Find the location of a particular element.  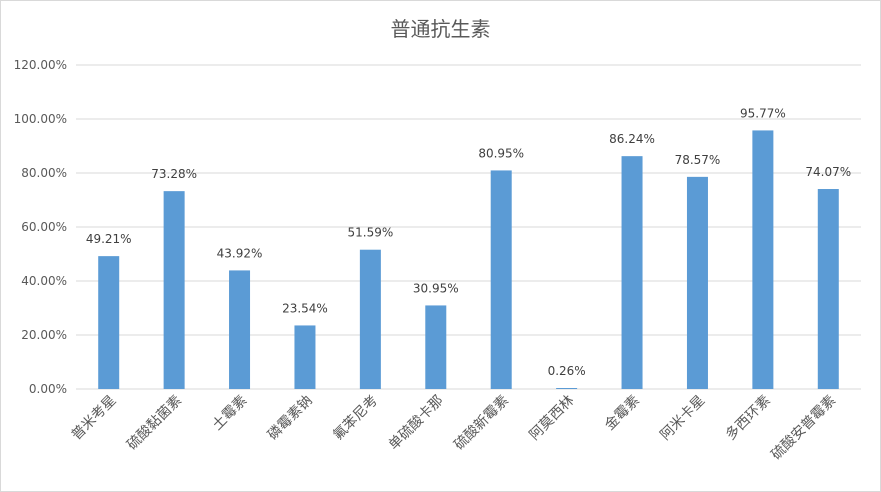

y-tick-label: 60.00% is located at coordinates (44, 227).